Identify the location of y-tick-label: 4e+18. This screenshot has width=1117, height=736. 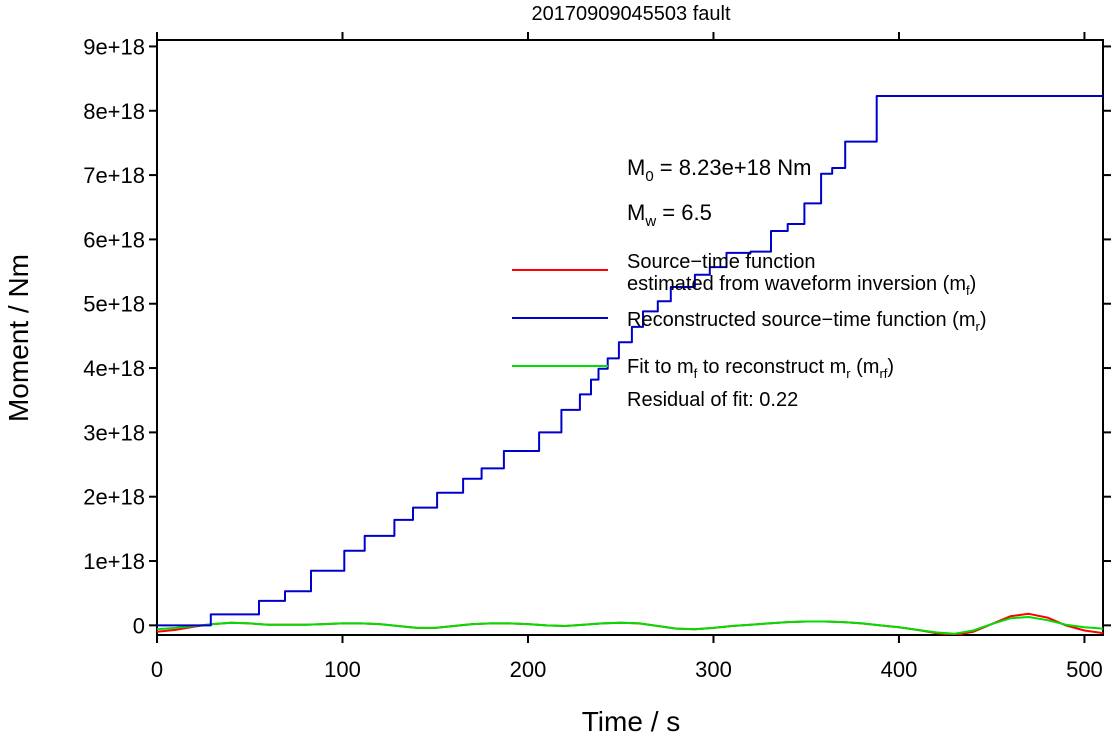
(114, 368).